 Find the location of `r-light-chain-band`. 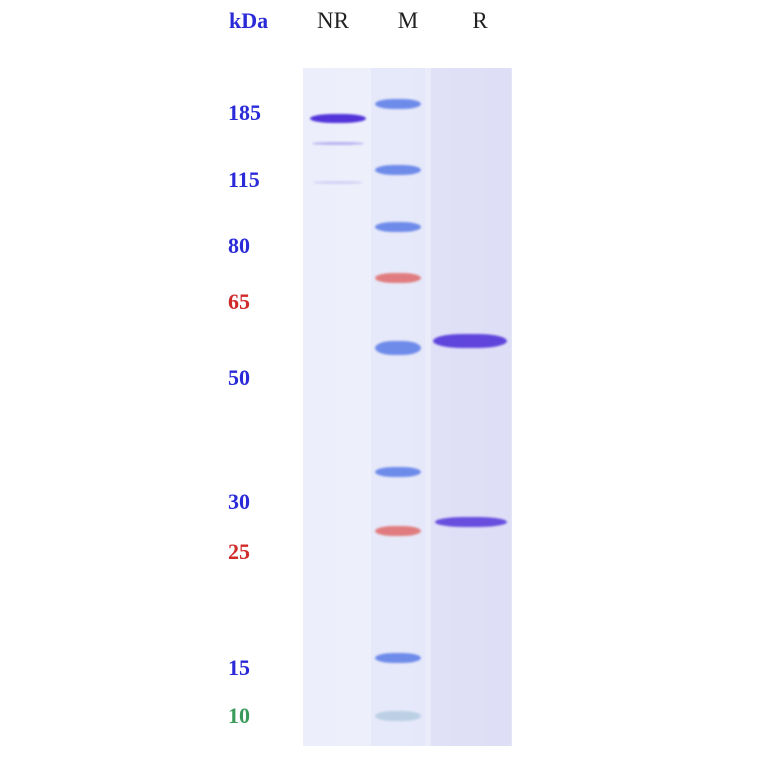

r-light-chain-band is located at coordinates (471, 522).